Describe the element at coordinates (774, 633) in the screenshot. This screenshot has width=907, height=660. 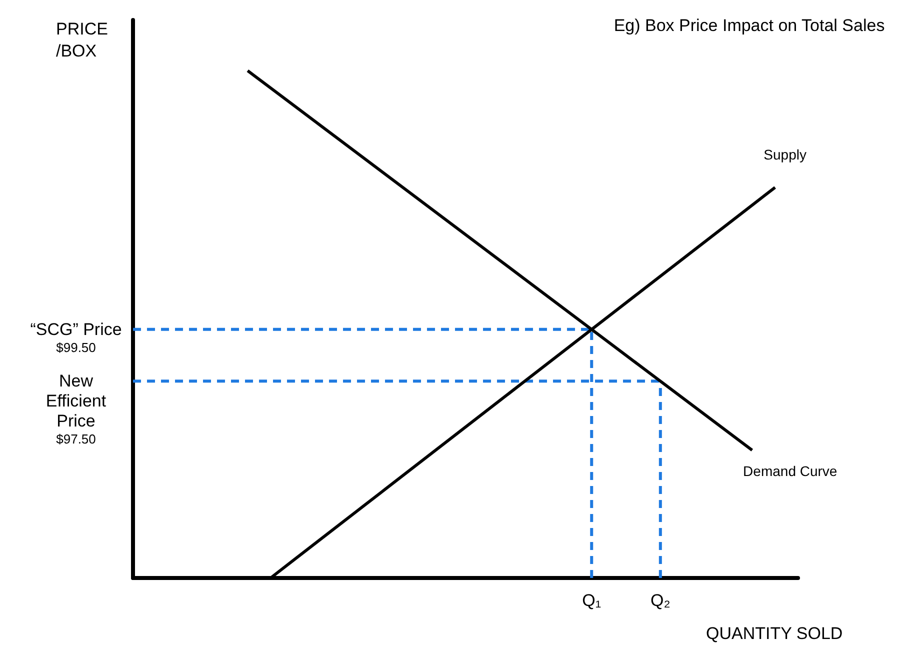
I see `x-axis-title: QUANTITY SOLD` at that location.